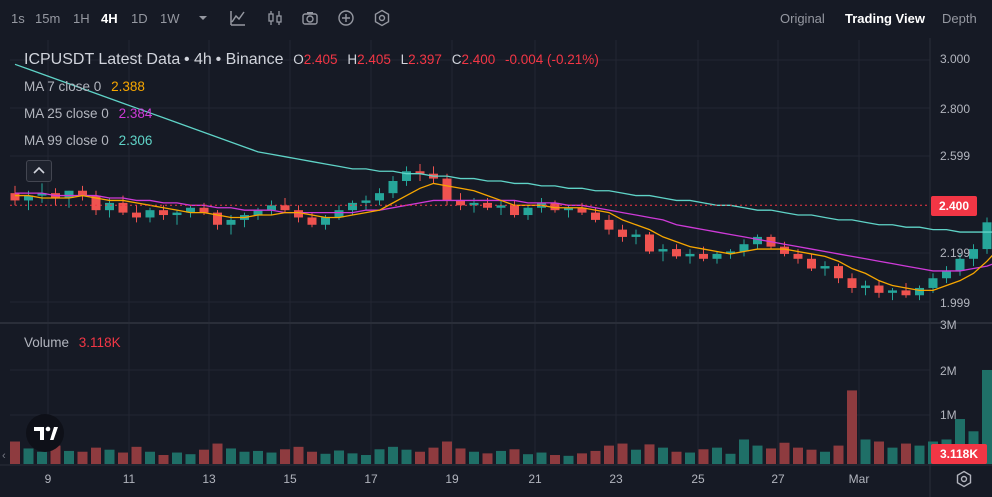 Image resolution: width=992 pixels, height=497 pixels. I want to click on date-tick: 19, so click(452, 479).